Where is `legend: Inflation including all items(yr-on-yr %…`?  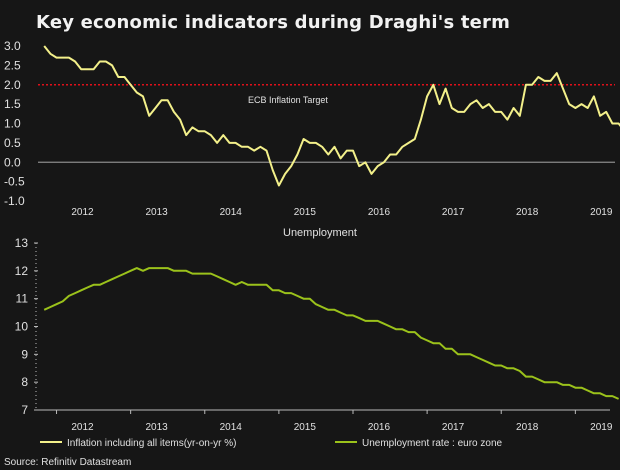
legend: Inflation including all items(yr-on-yr %… is located at coordinates (271, 443).